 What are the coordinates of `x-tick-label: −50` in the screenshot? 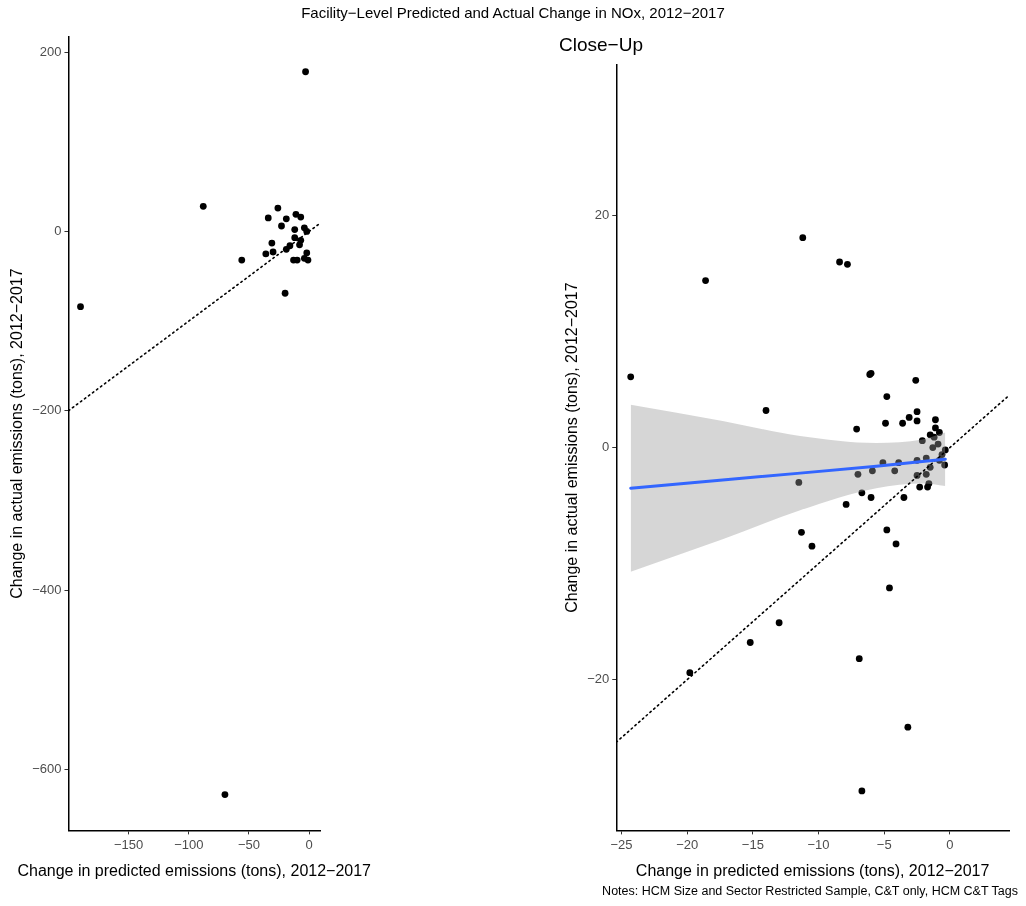 It's located at (249, 844).